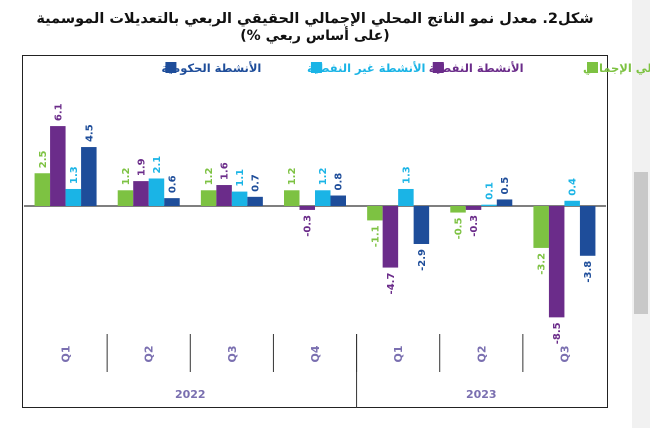  Describe the element at coordinates (375, 236) in the screenshot. I see `bar-value-label: -1.1` at that location.